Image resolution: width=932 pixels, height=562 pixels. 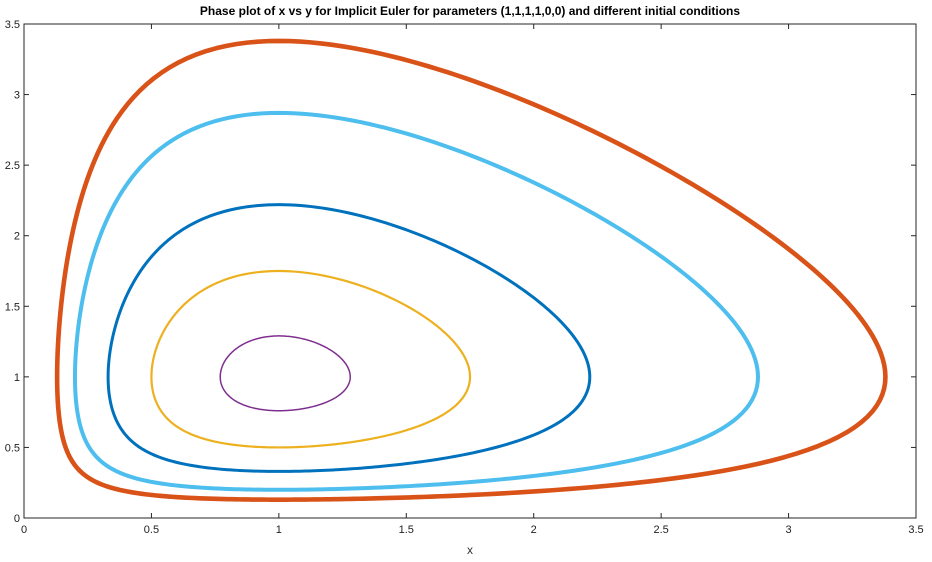 What do you see at coordinates (12, 25) in the screenshot?
I see `y-tick-label: 3.5` at bounding box center [12, 25].